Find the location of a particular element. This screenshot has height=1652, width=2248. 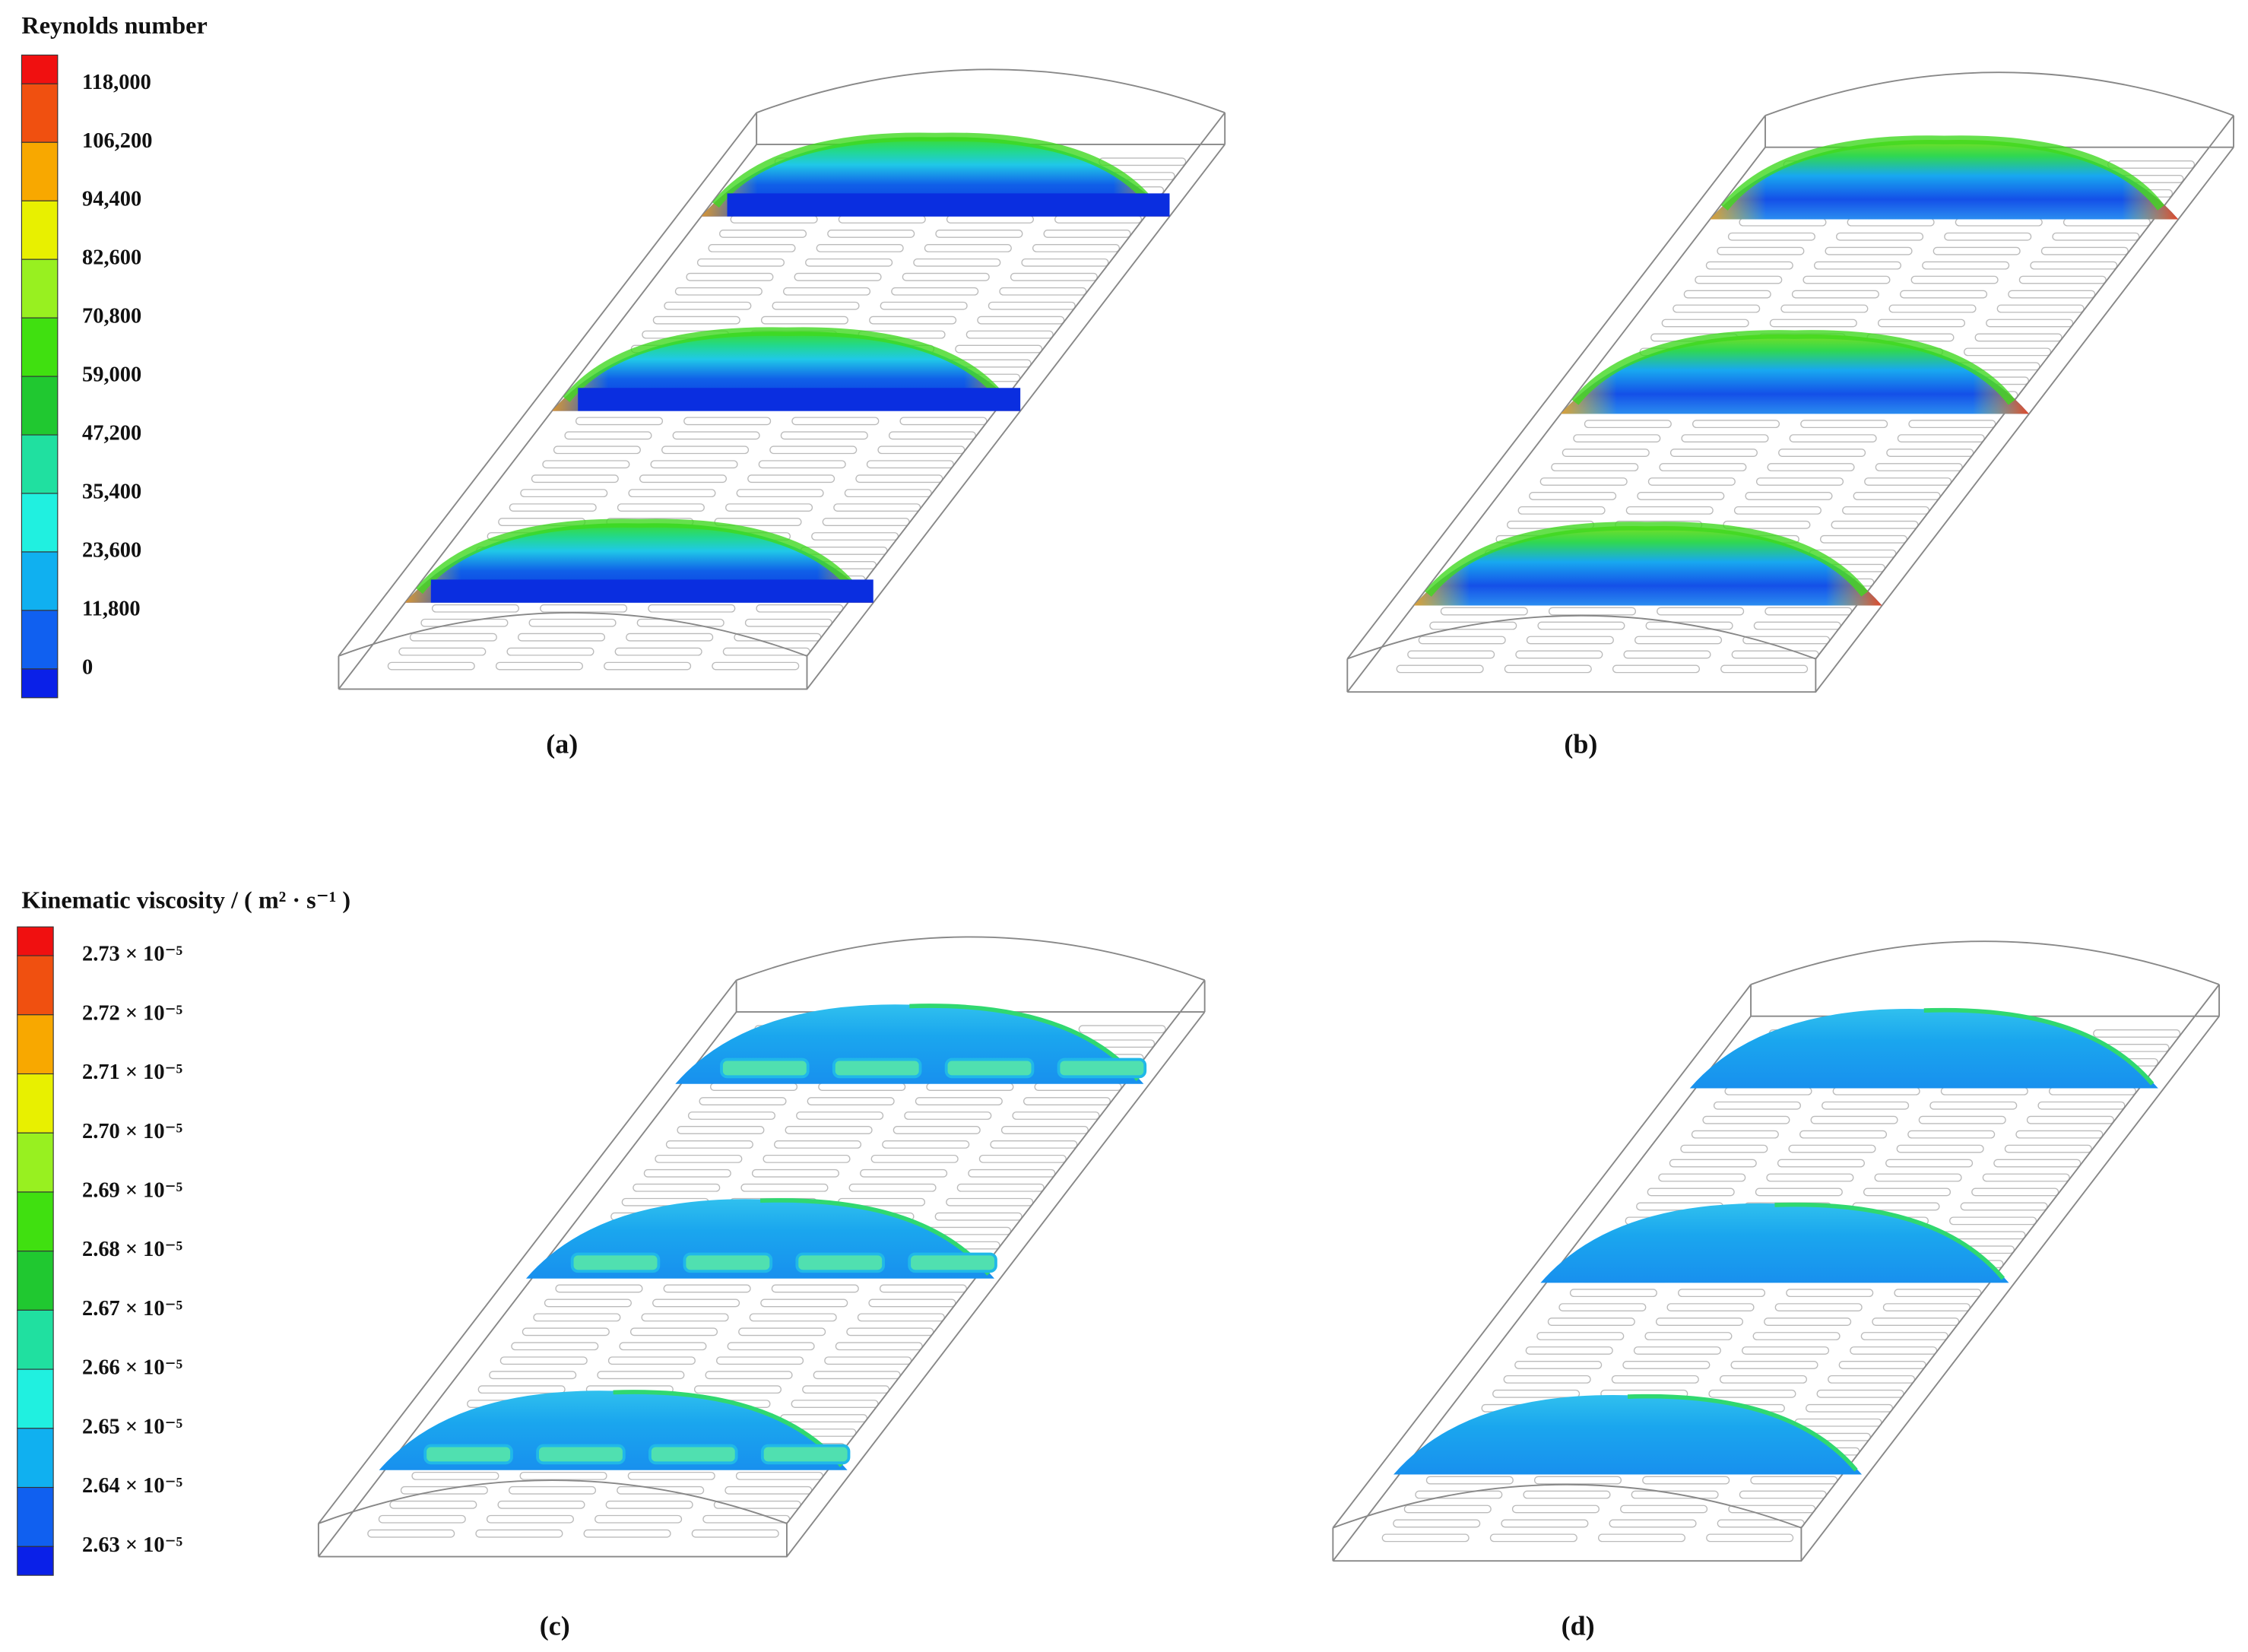

legend-label: 0 is located at coordinates (87, 667).